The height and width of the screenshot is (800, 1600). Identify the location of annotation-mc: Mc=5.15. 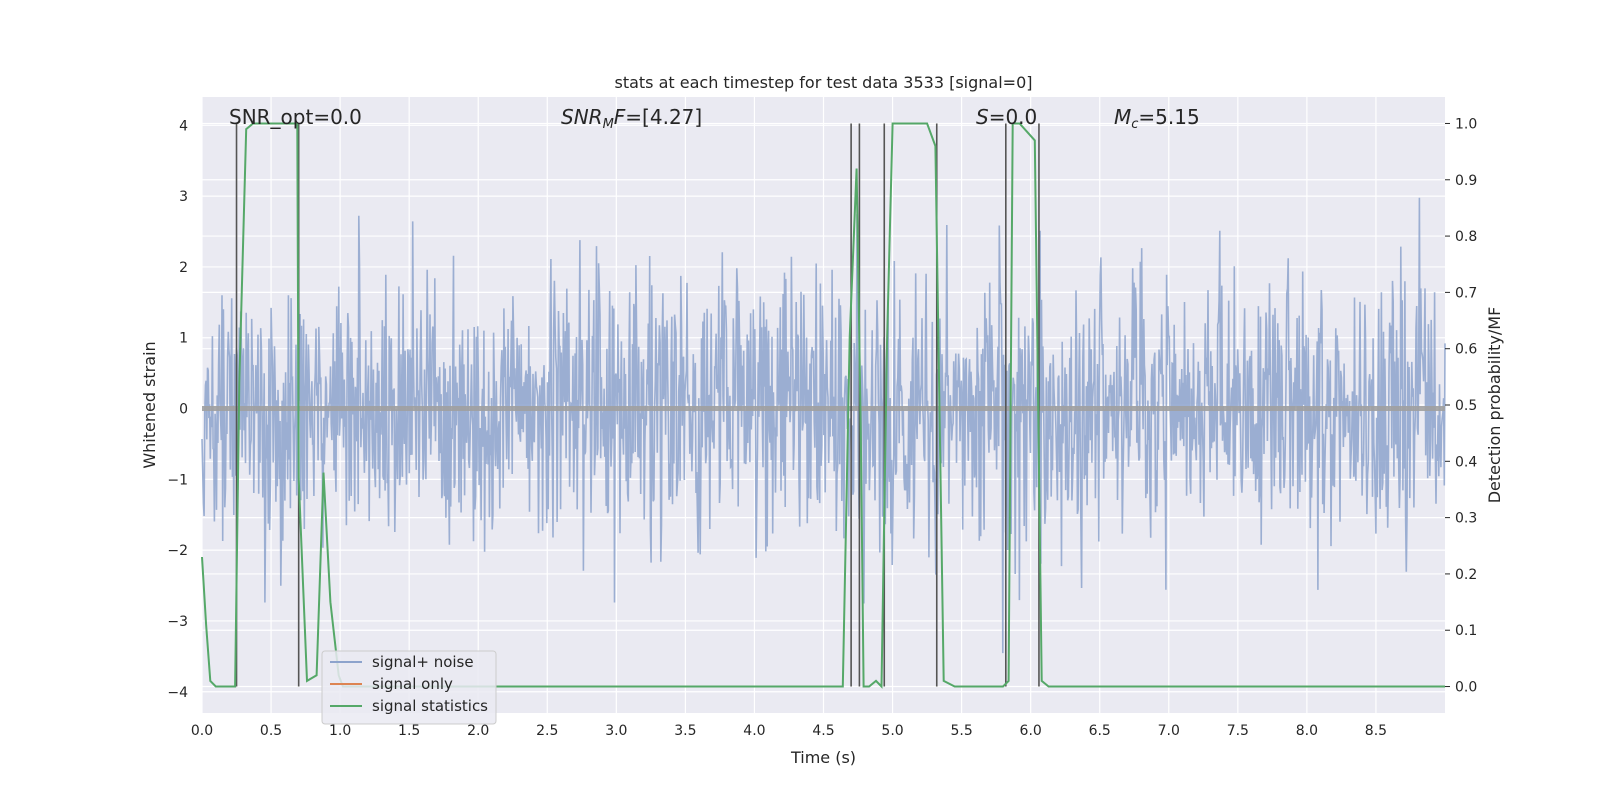
(1157, 118).